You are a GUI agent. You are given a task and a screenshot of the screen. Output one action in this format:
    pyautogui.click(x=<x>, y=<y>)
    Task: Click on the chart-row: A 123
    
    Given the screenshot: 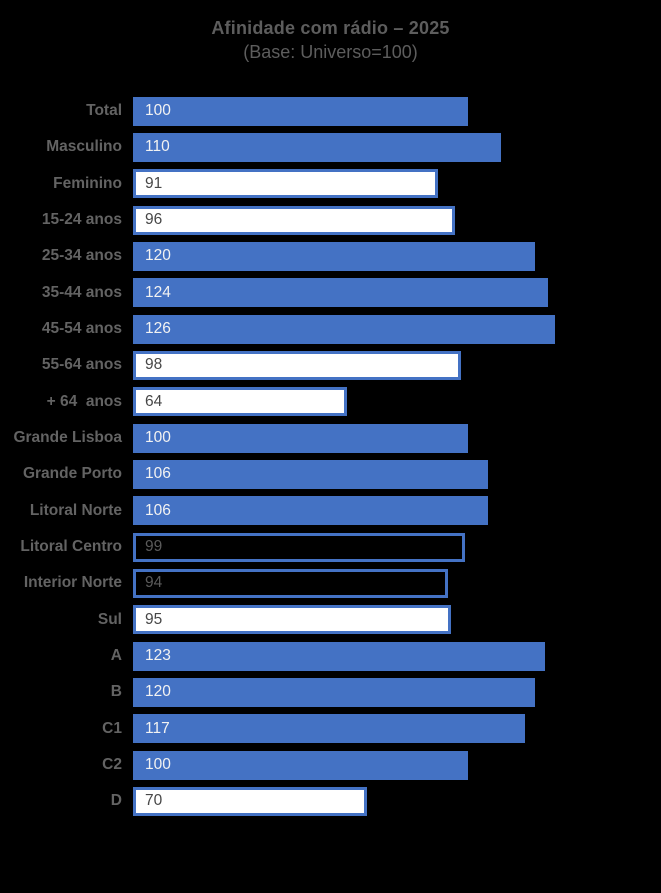 What is the action you would take?
    pyautogui.click(x=330, y=656)
    